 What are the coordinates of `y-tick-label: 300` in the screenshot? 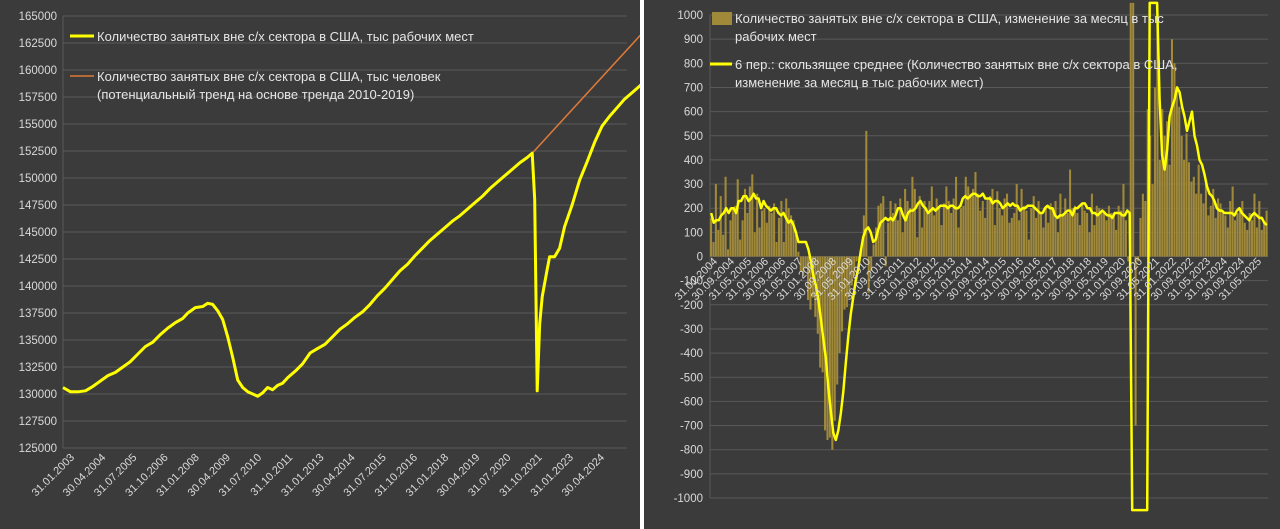 It's located at (693, 185).